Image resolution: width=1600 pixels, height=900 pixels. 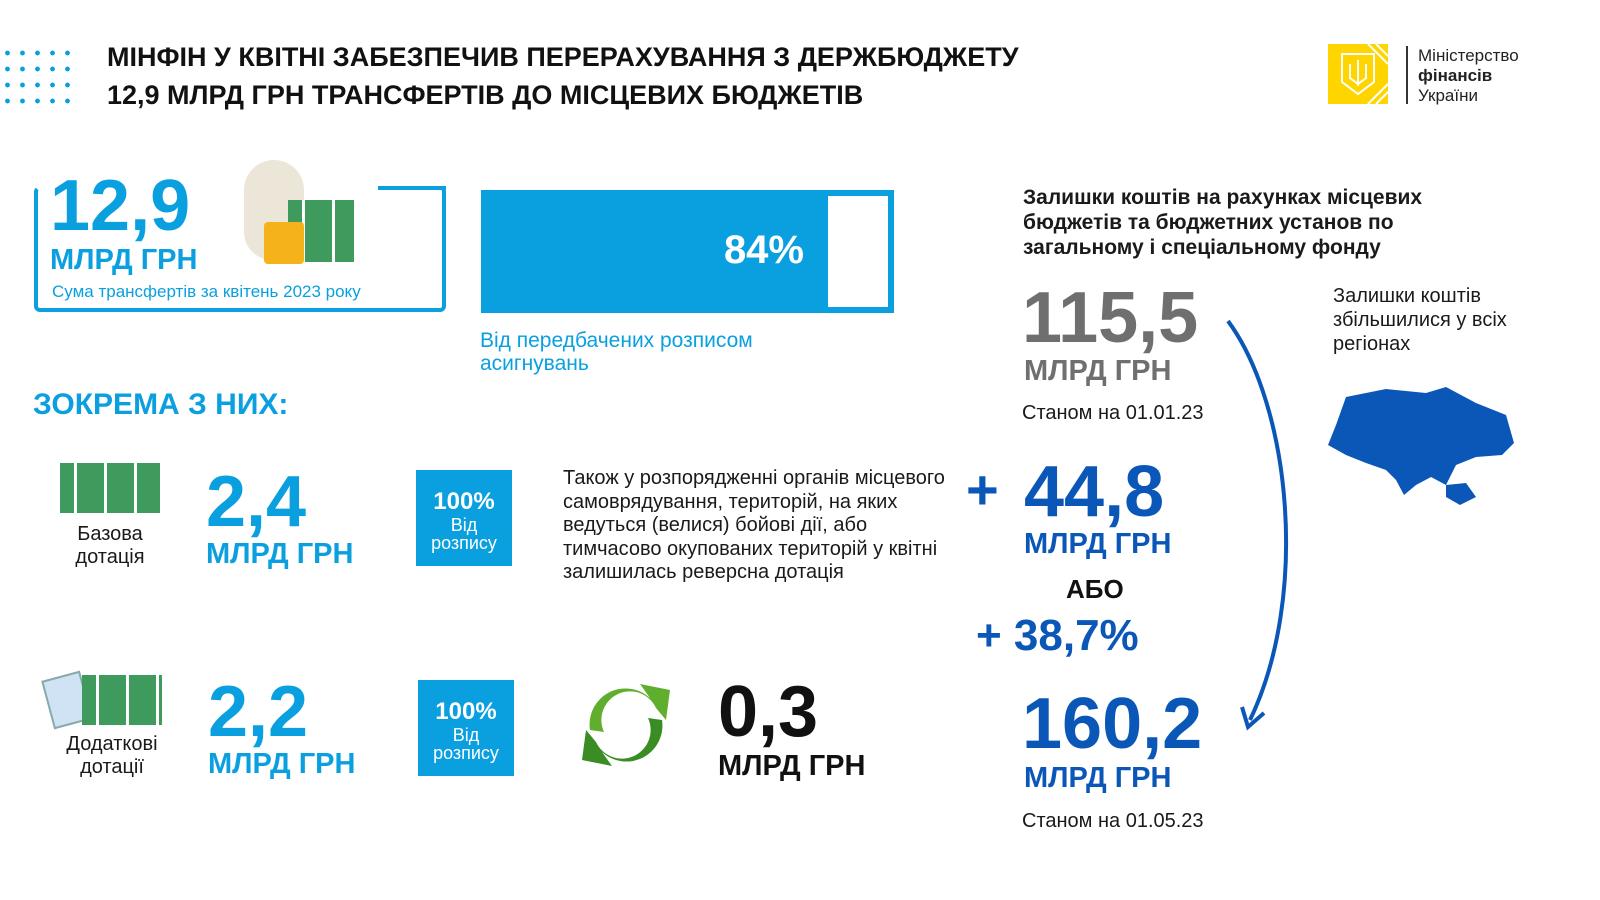 I want to click on basic-value: 2,4, so click(x=256, y=502).